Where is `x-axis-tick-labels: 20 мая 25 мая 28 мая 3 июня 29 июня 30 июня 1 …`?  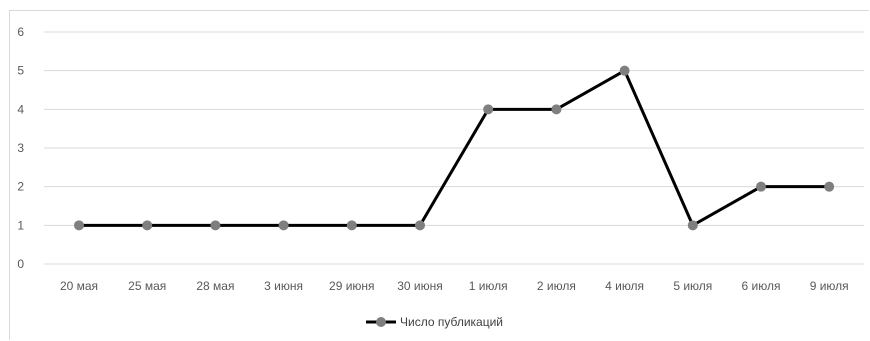
x-axis-tick-labels: 20 мая 25 мая 28 мая 3 июня 29 июня 30 июня 1 … is located at coordinates (454, 286).